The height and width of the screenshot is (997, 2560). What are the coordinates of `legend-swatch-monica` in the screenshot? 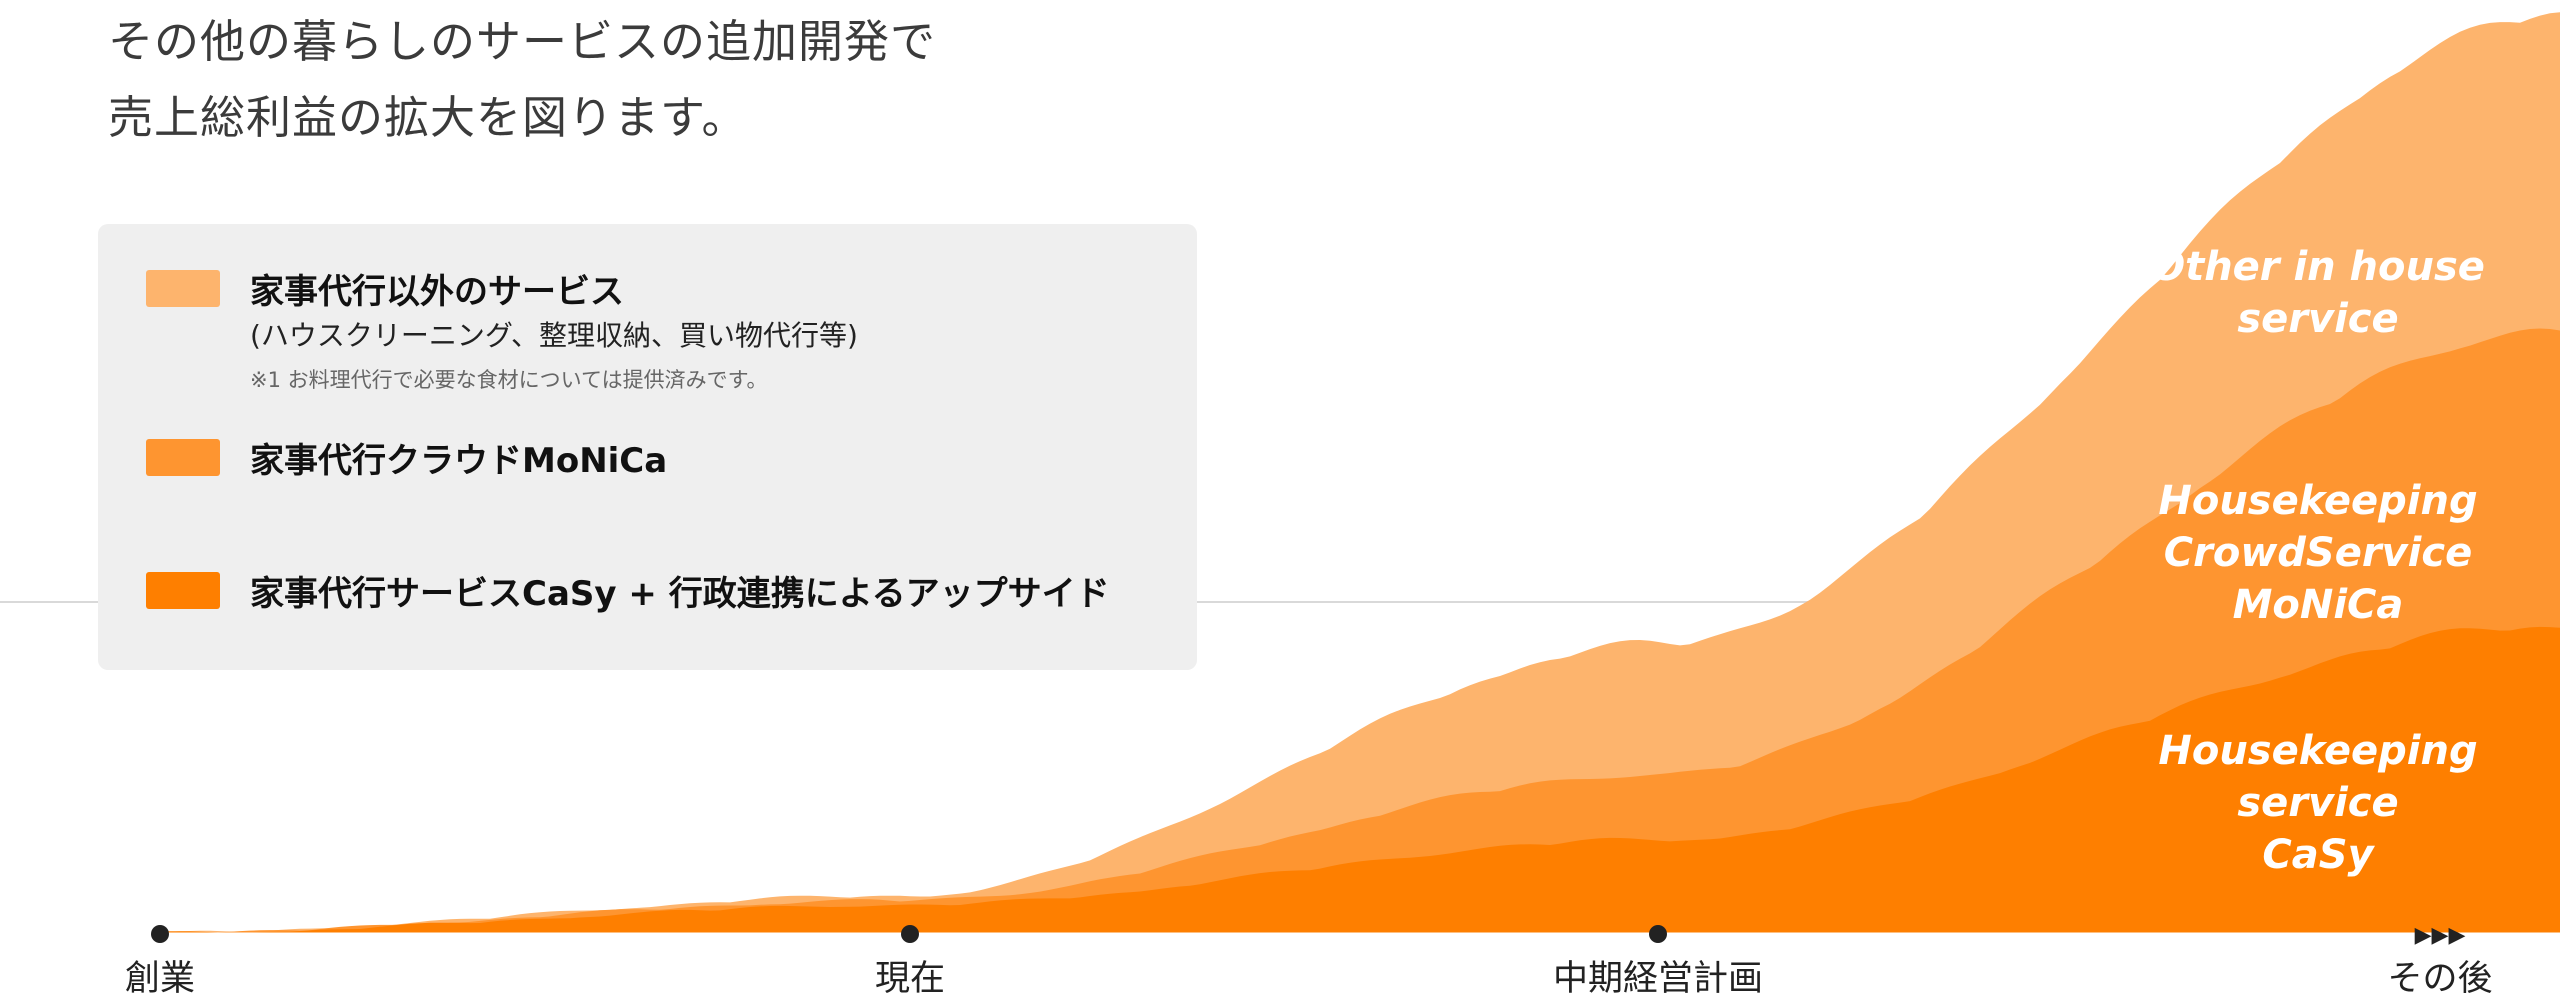 It's located at (183, 457).